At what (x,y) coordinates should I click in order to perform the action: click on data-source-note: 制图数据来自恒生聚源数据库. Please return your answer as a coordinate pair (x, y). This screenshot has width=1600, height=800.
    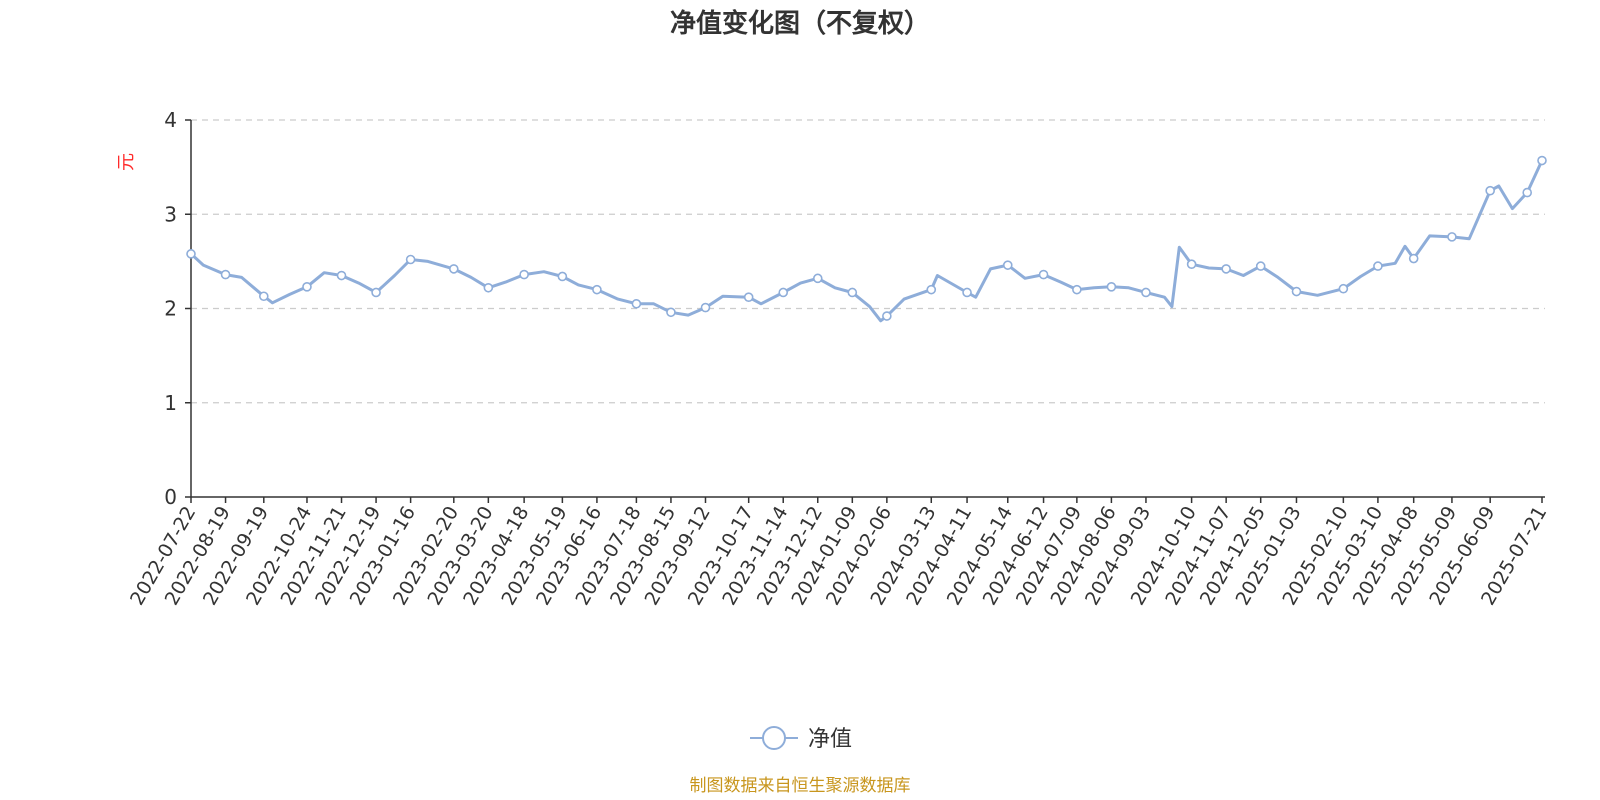
    Looking at the image, I should click on (800, 786).